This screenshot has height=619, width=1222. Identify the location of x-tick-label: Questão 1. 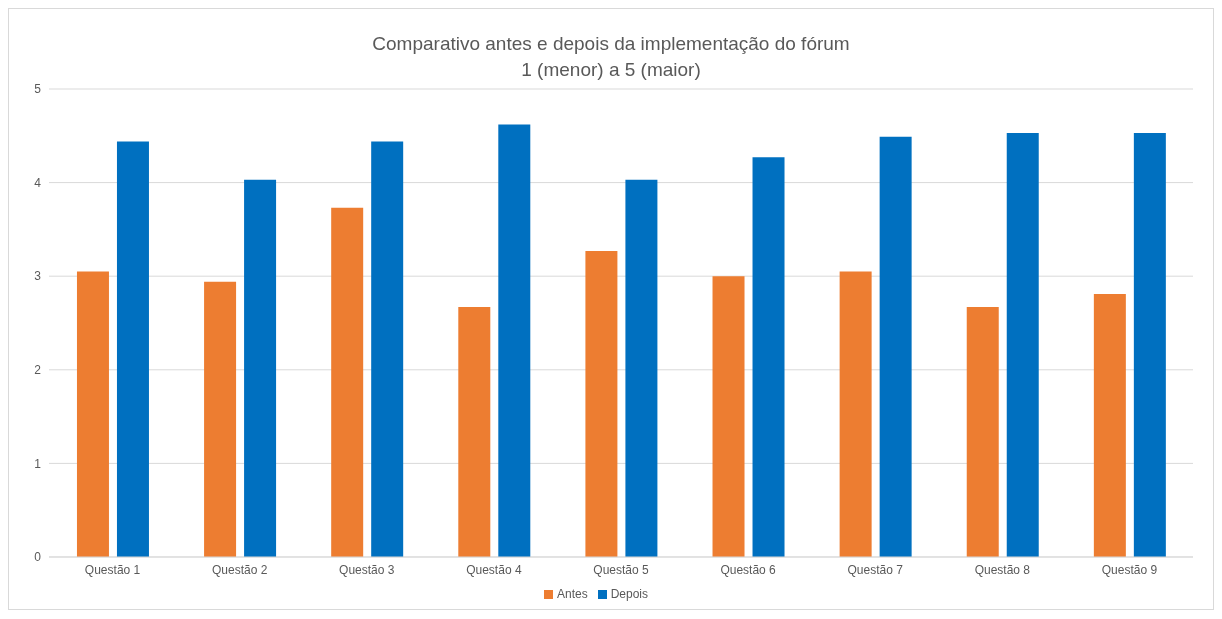
(112, 569).